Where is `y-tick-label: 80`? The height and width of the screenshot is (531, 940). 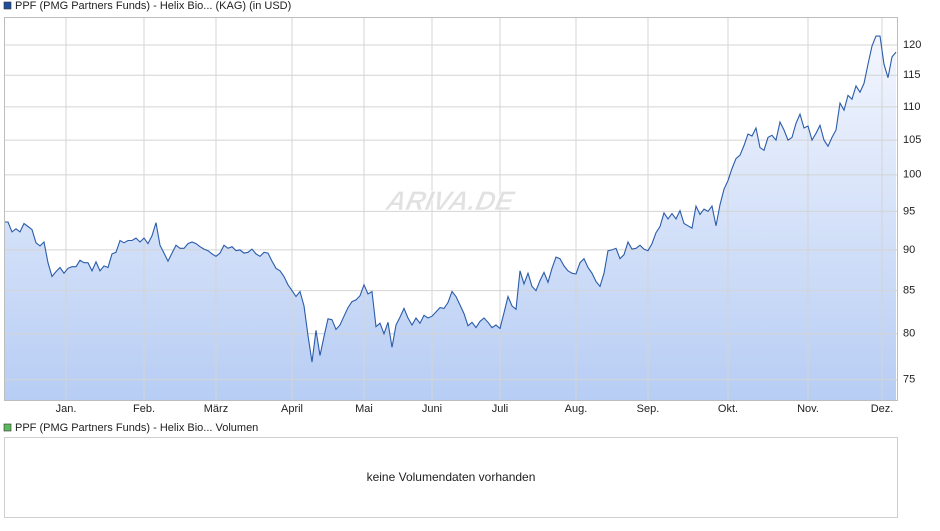 y-tick-label: 80 is located at coordinates (909, 334).